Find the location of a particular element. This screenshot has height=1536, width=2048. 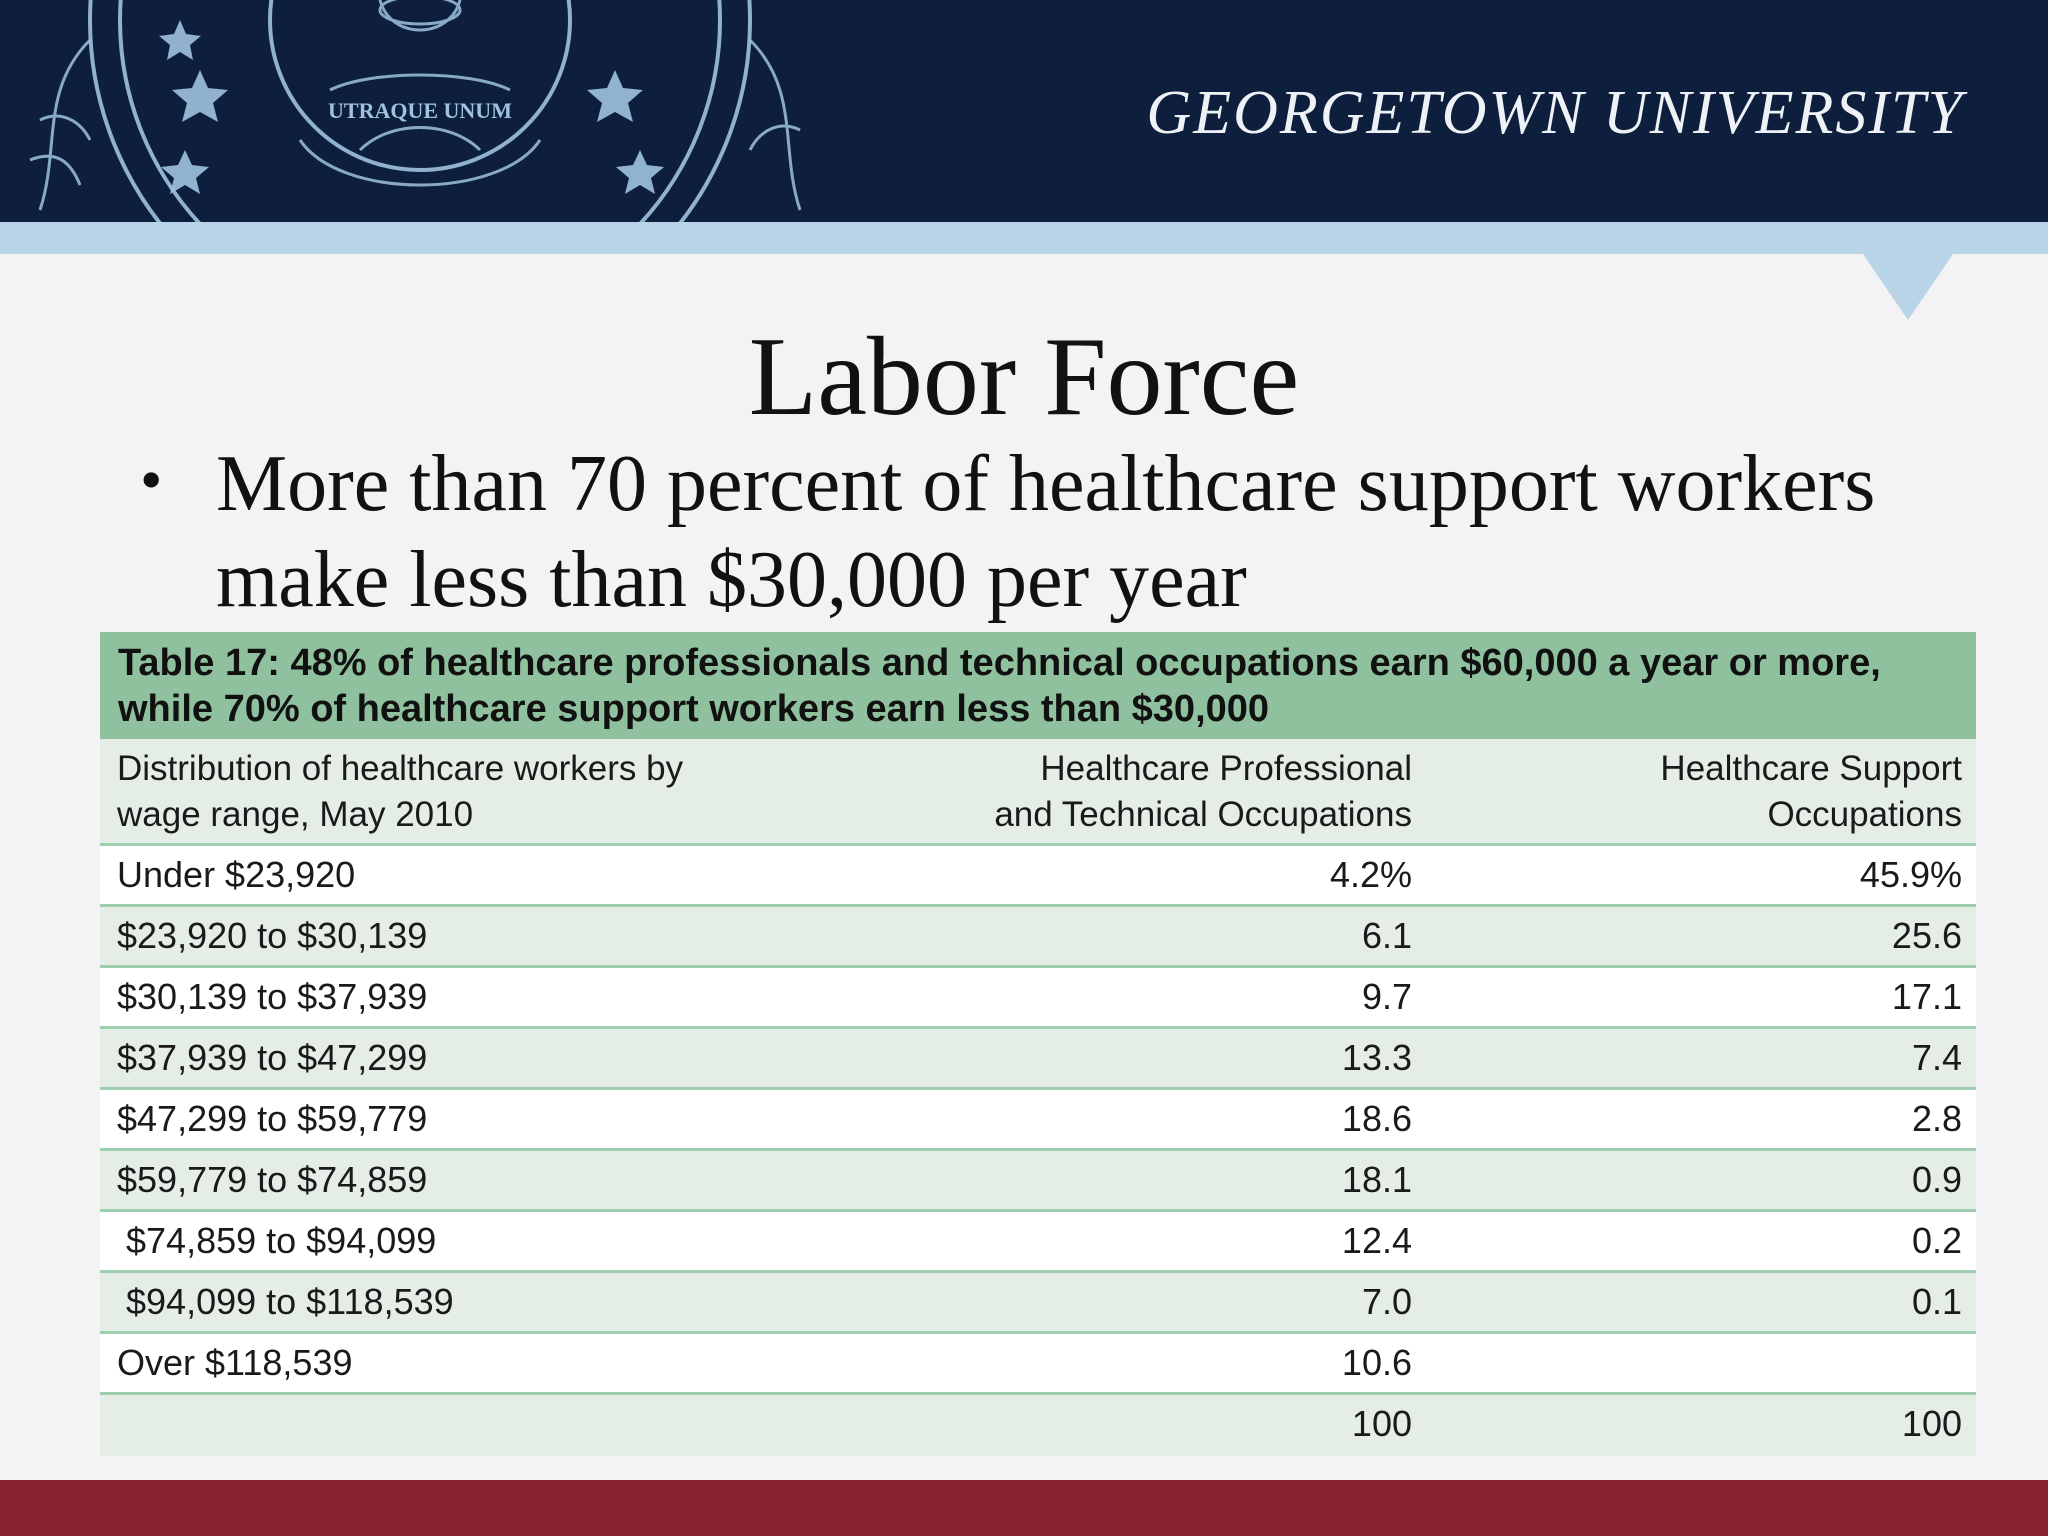

university-seal-logo: UTRAQUE UNUM is located at coordinates (415, 111).